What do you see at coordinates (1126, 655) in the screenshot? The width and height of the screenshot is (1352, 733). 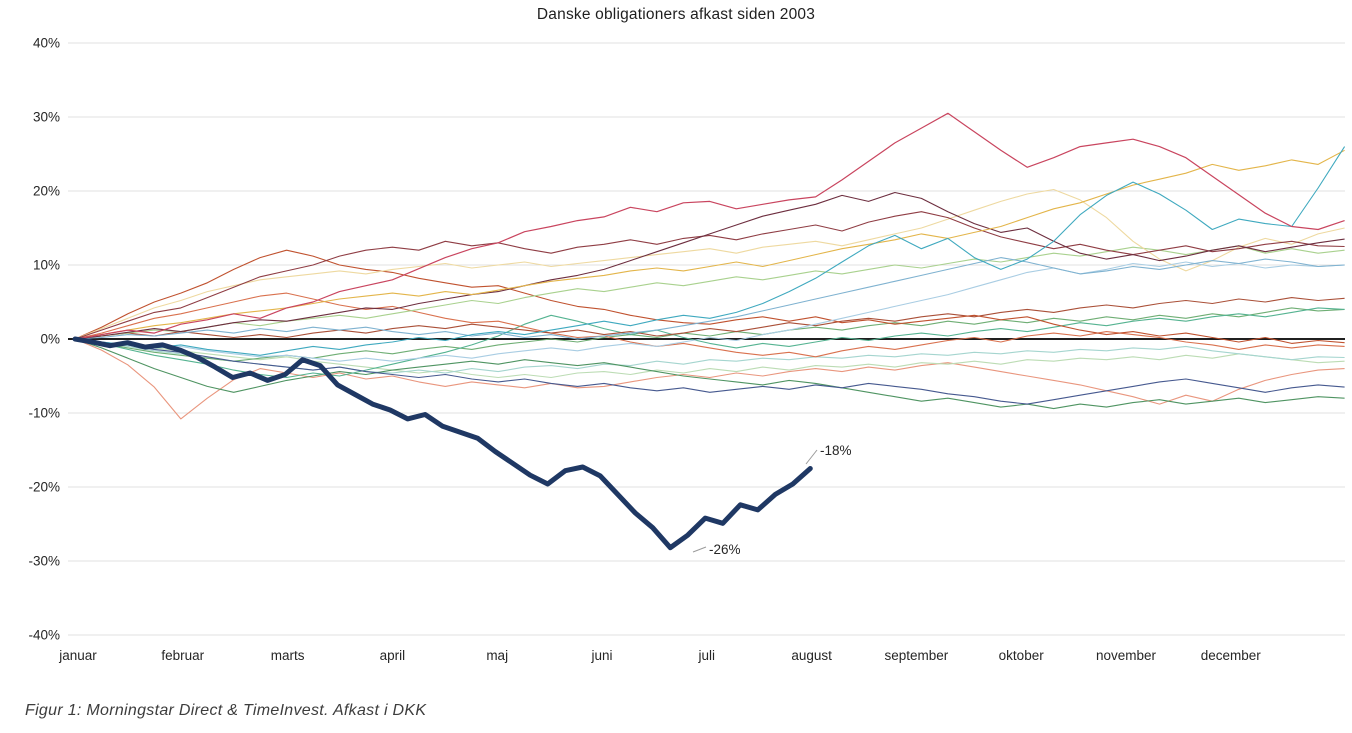 I see `x-tick-label: november` at bounding box center [1126, 655].